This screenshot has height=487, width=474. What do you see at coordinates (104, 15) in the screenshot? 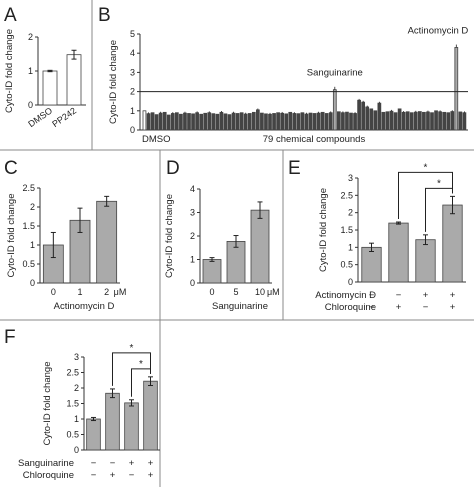
I see `panel-label-b: B` at bounding box center [104, 15].